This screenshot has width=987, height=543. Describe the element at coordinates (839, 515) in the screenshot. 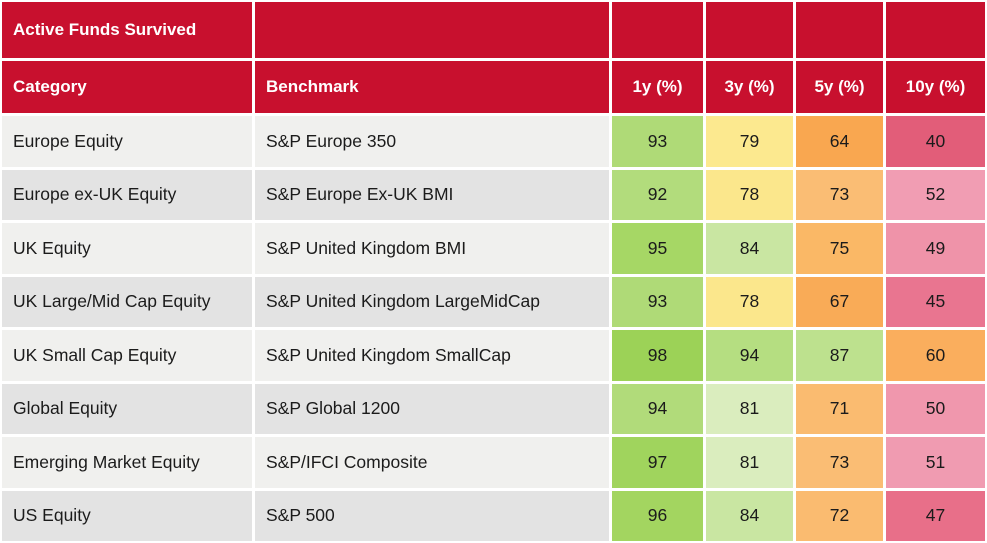

I see `value-cell-5y: 72` at that location.